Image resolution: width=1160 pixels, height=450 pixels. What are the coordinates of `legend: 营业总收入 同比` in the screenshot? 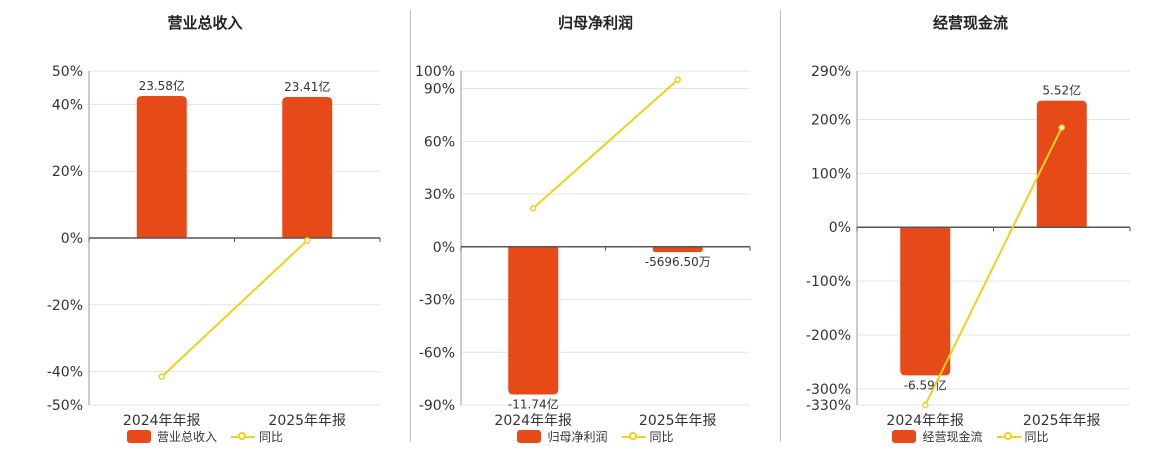 It's located at (205, 436).